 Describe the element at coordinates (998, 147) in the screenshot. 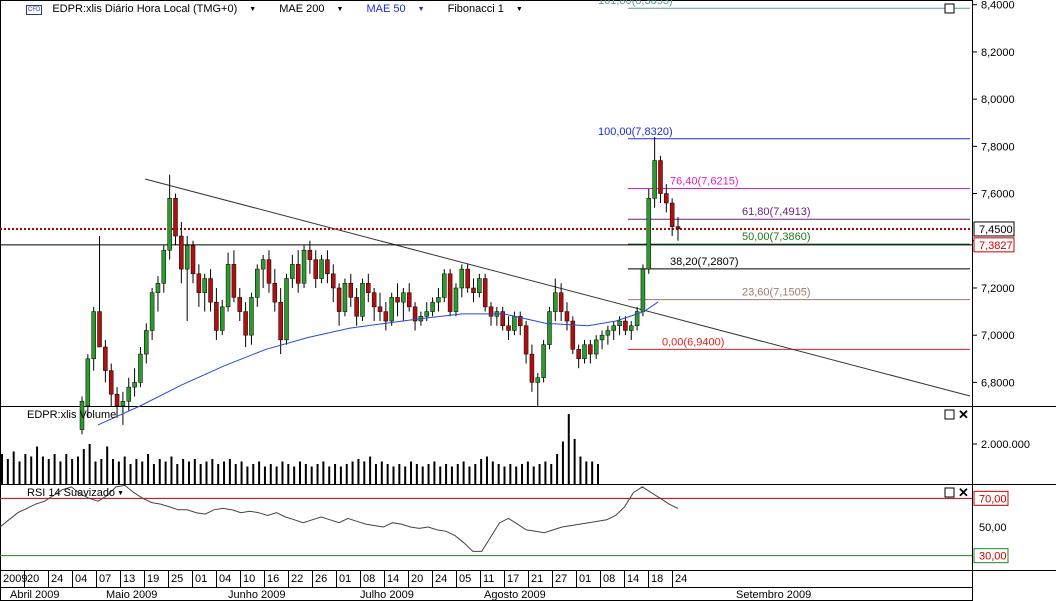

I see `price-tick-label: 7,8000` at that location.